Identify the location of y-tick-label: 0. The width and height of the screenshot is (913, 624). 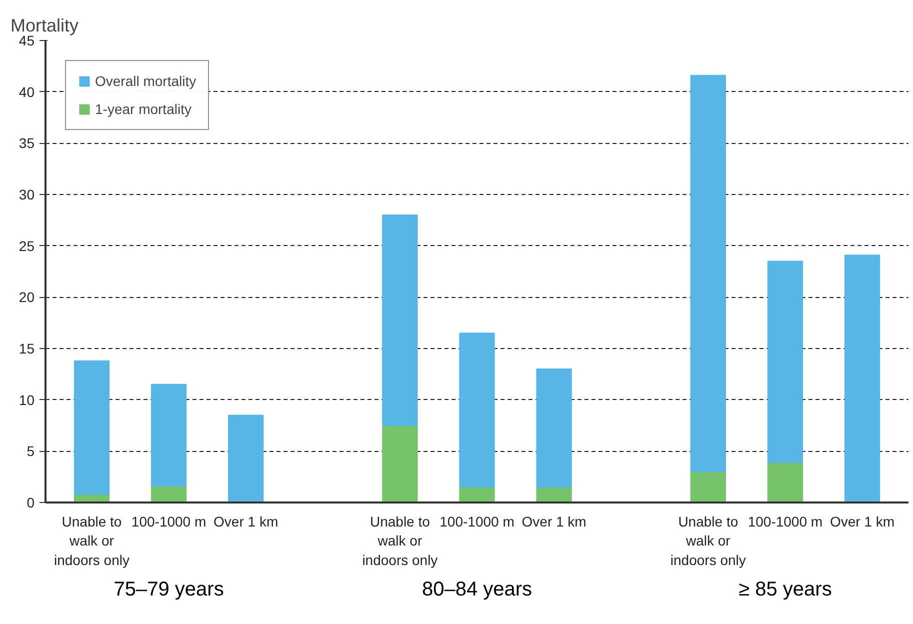
(30, 502).